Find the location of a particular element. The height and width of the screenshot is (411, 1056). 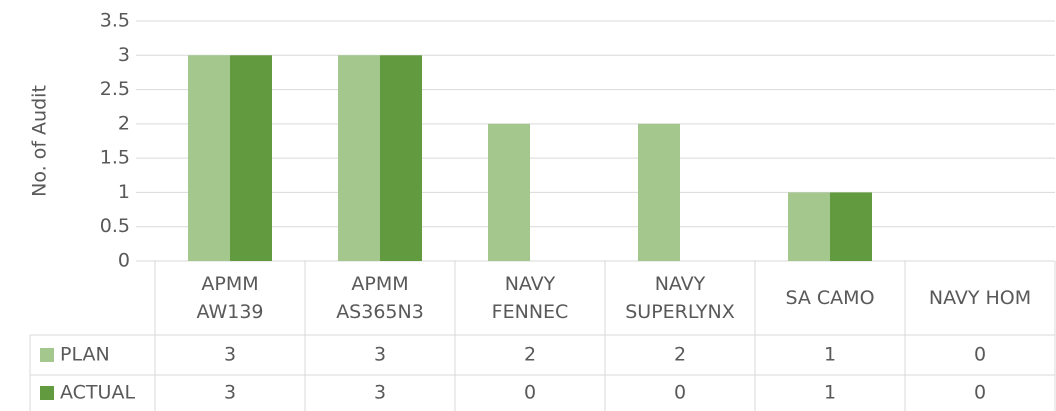

x-tick-label: APMM AS365N3 is located at coordinates (380, 298).